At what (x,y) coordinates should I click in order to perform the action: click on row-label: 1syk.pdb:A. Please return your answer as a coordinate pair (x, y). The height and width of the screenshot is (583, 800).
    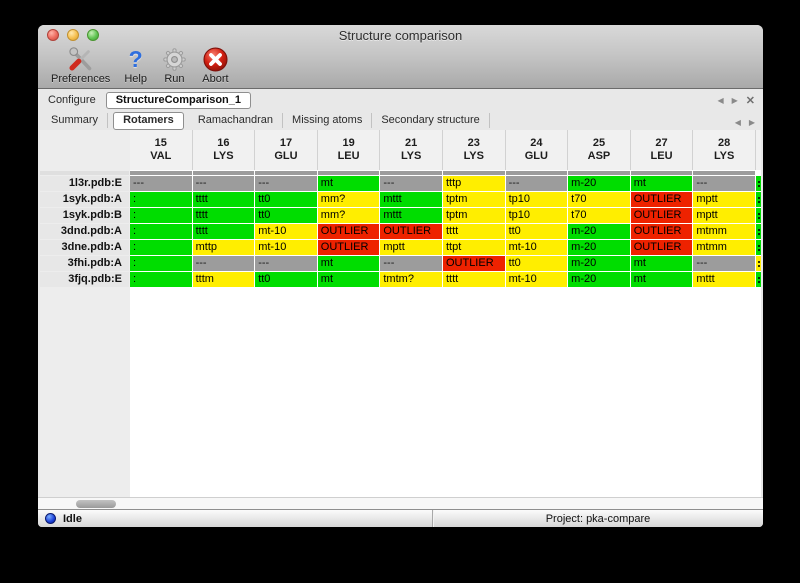
    Looking at the image, I should click on (84, 199).